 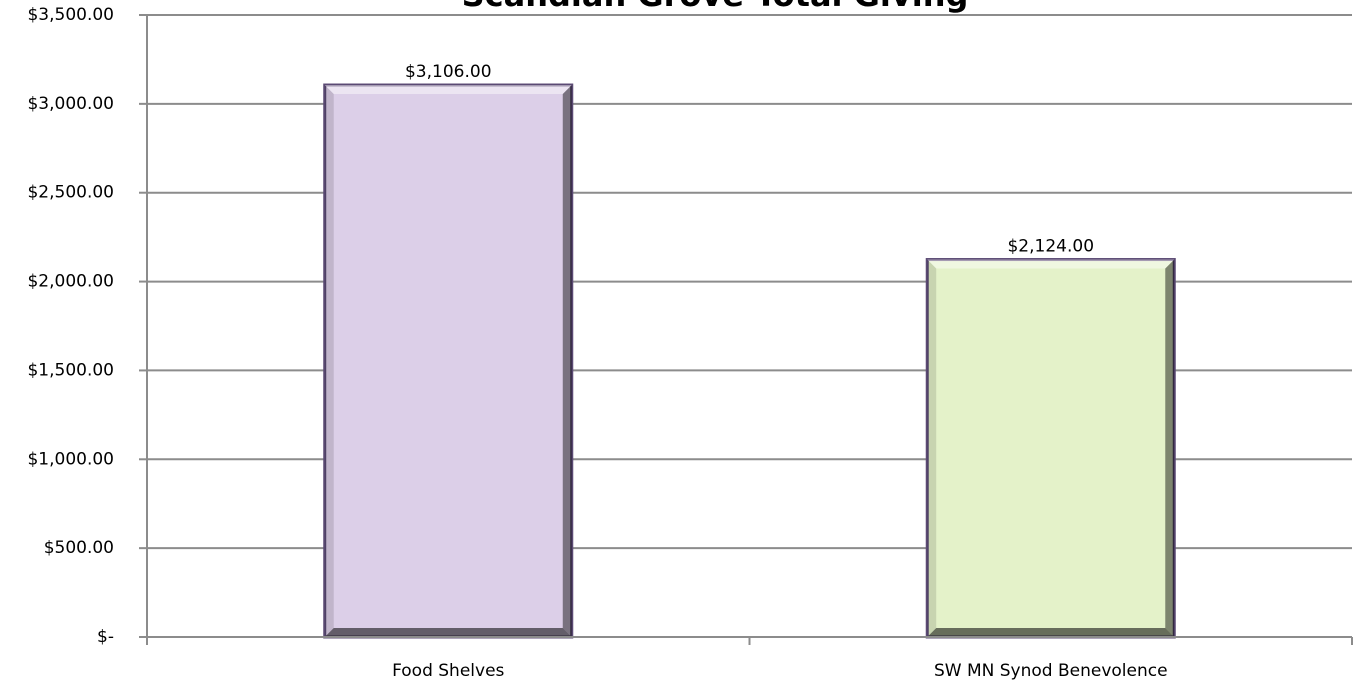 I want to click on bar, so click(x=1050, y=448).